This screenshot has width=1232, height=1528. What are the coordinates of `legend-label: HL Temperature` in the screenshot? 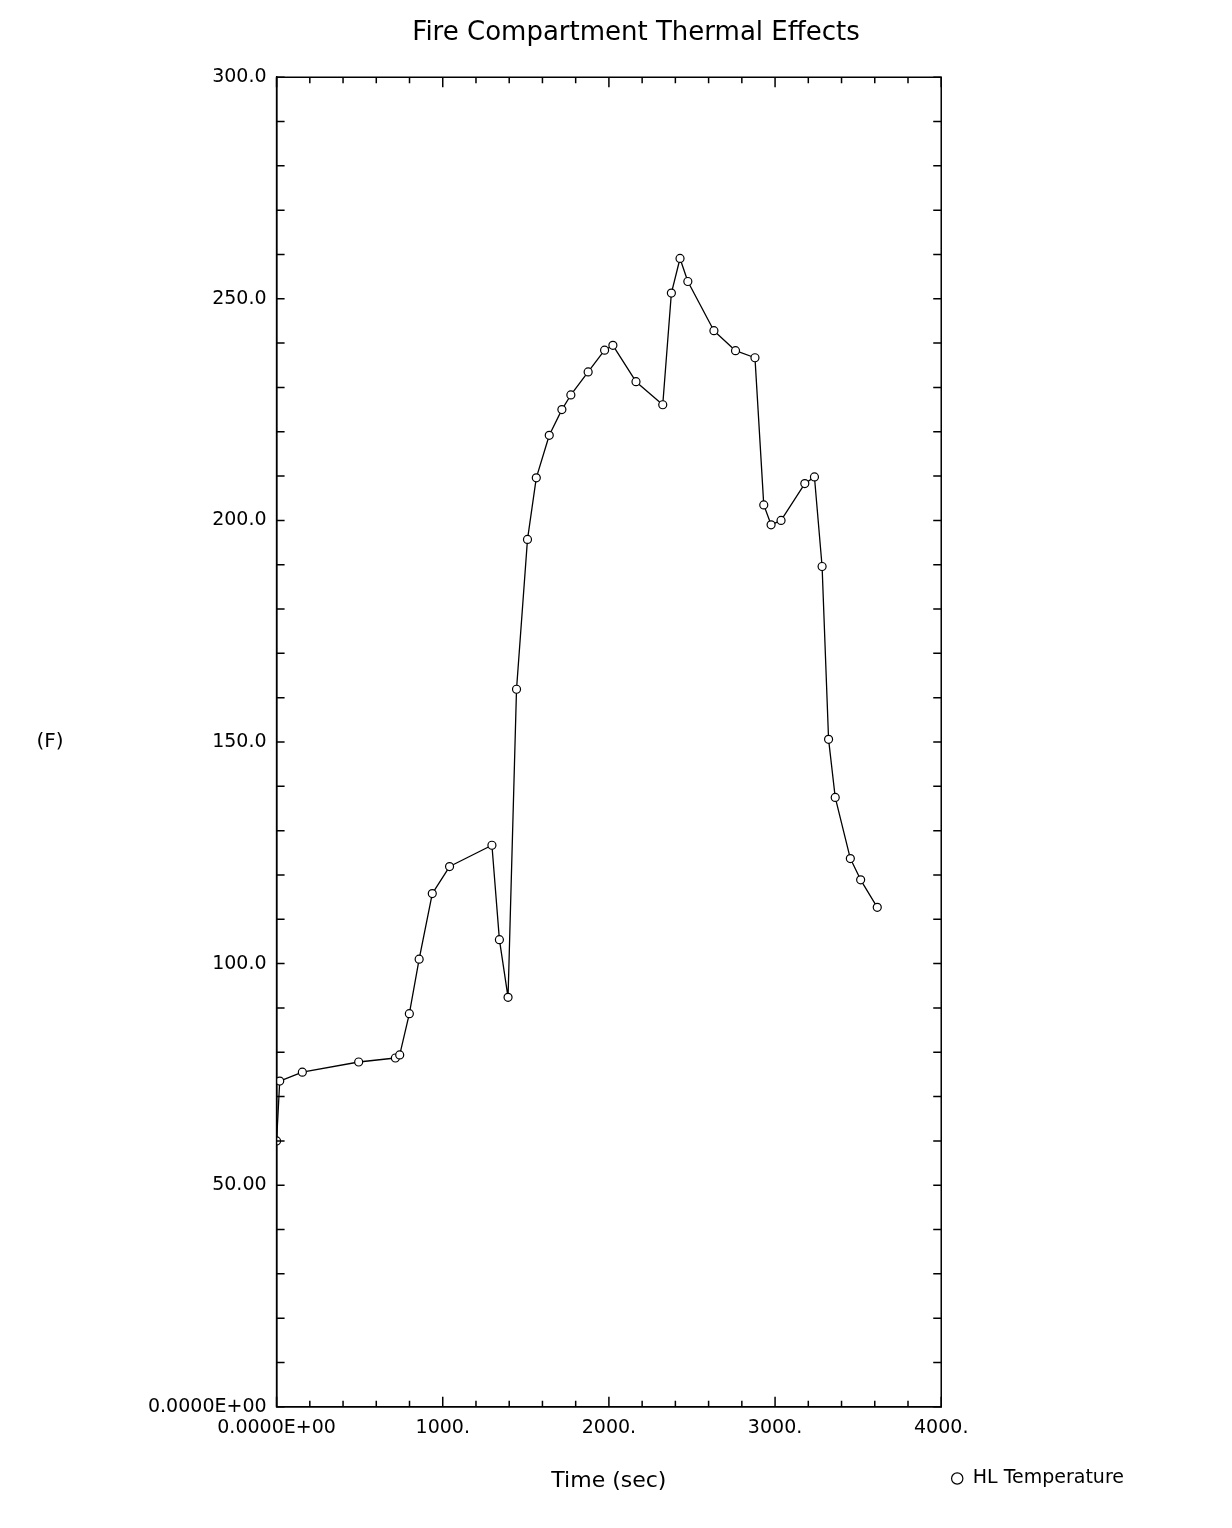 It's located at (1048, 1476).